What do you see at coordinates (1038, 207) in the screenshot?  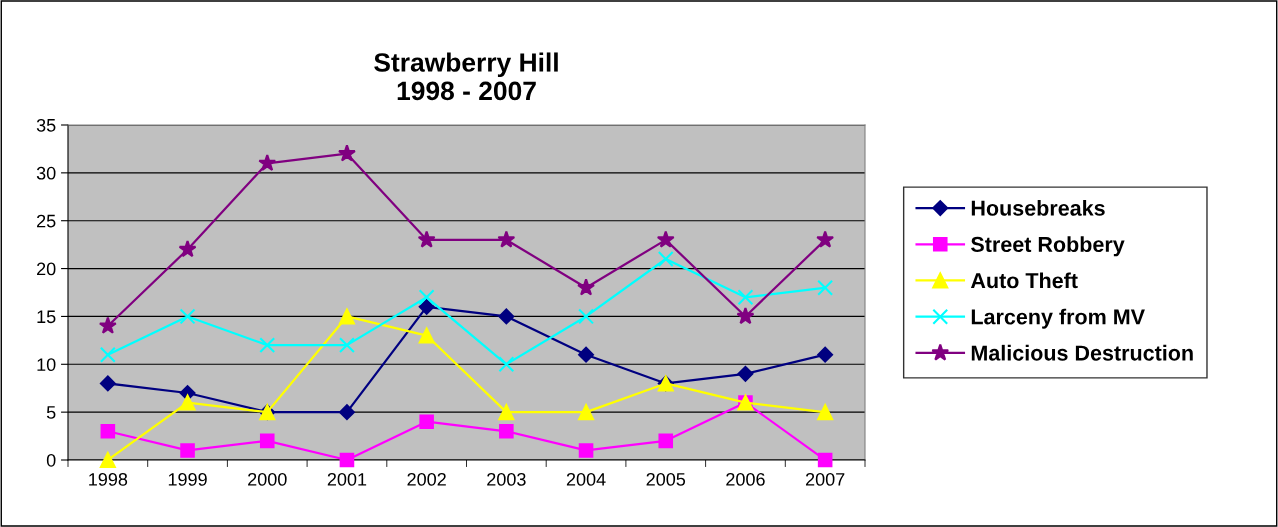 I see `legend-label: Housebreaks` at bounding box center [1038, 207].